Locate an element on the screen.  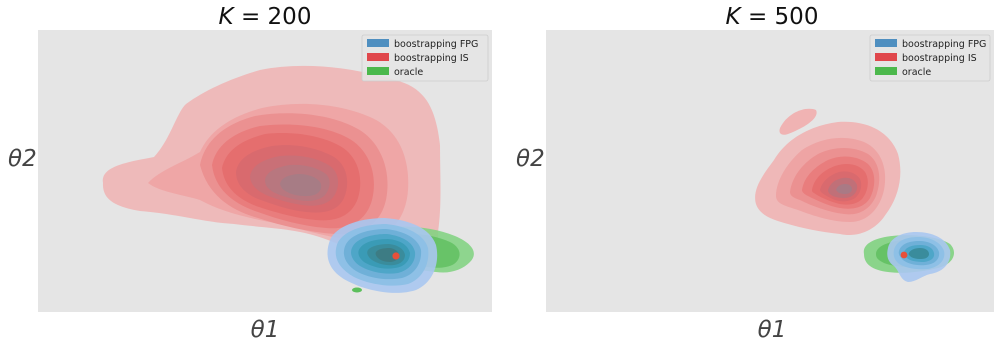
chart-title: K = 200 is located at coordinates (265, 17).